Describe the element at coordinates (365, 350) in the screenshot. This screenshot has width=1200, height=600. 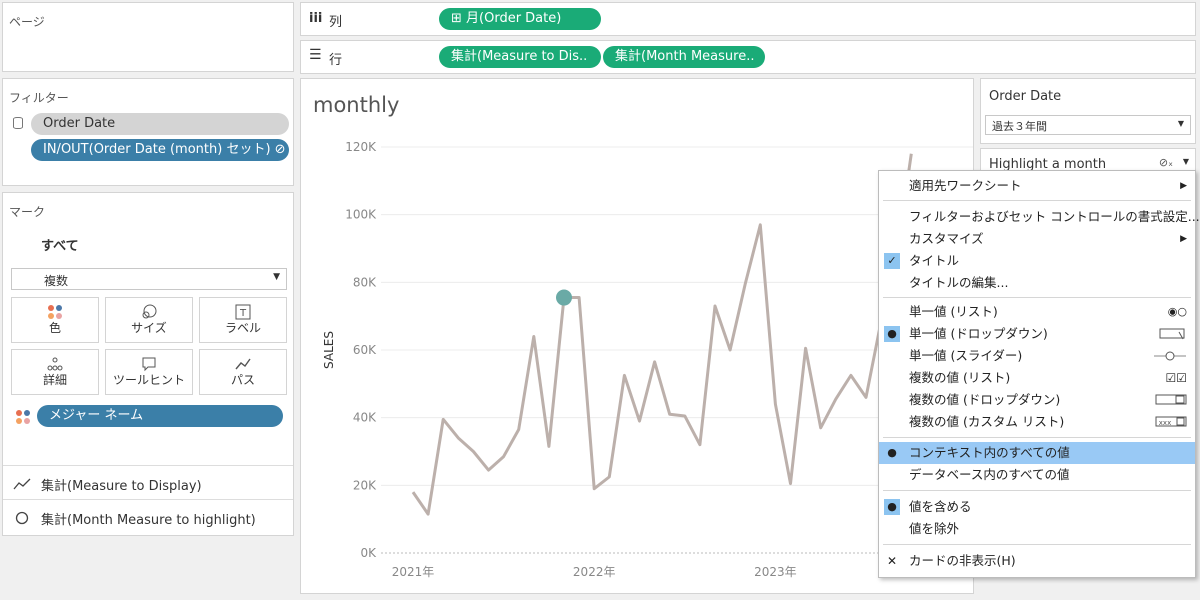
I see `y-tick-label: 60K` at that location.